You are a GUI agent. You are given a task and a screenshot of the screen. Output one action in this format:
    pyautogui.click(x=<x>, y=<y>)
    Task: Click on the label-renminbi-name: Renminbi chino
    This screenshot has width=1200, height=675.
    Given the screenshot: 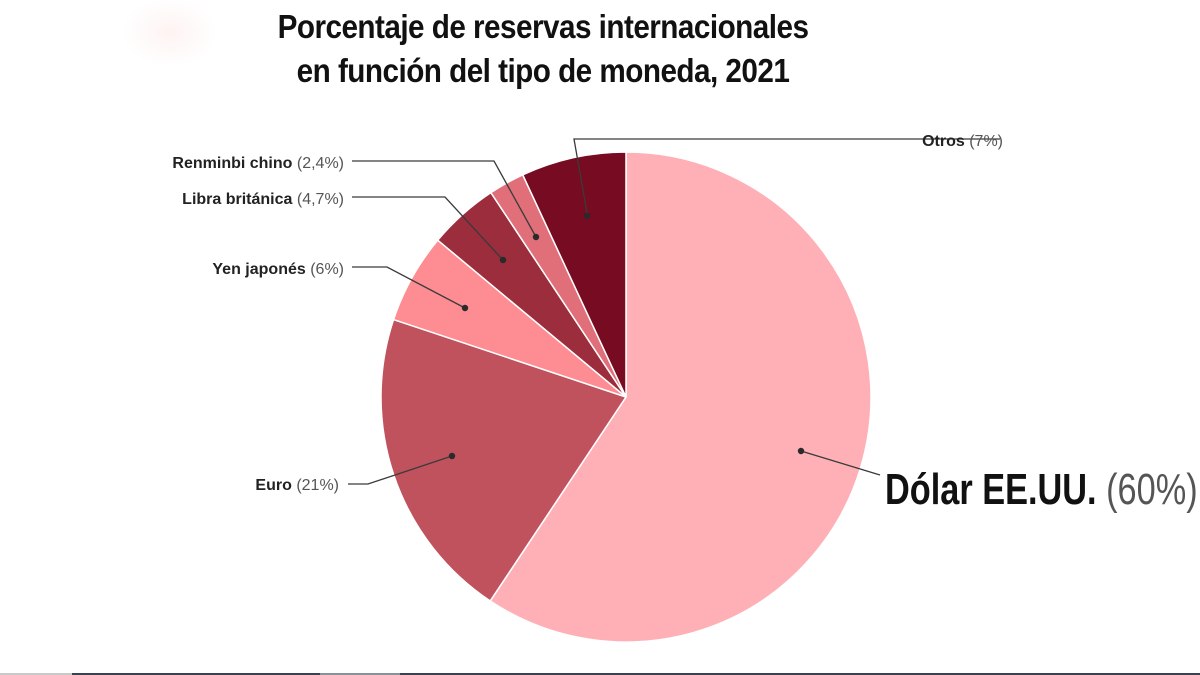 What is the action you would take?
    pyautogui.click(x=232, y=163)
    